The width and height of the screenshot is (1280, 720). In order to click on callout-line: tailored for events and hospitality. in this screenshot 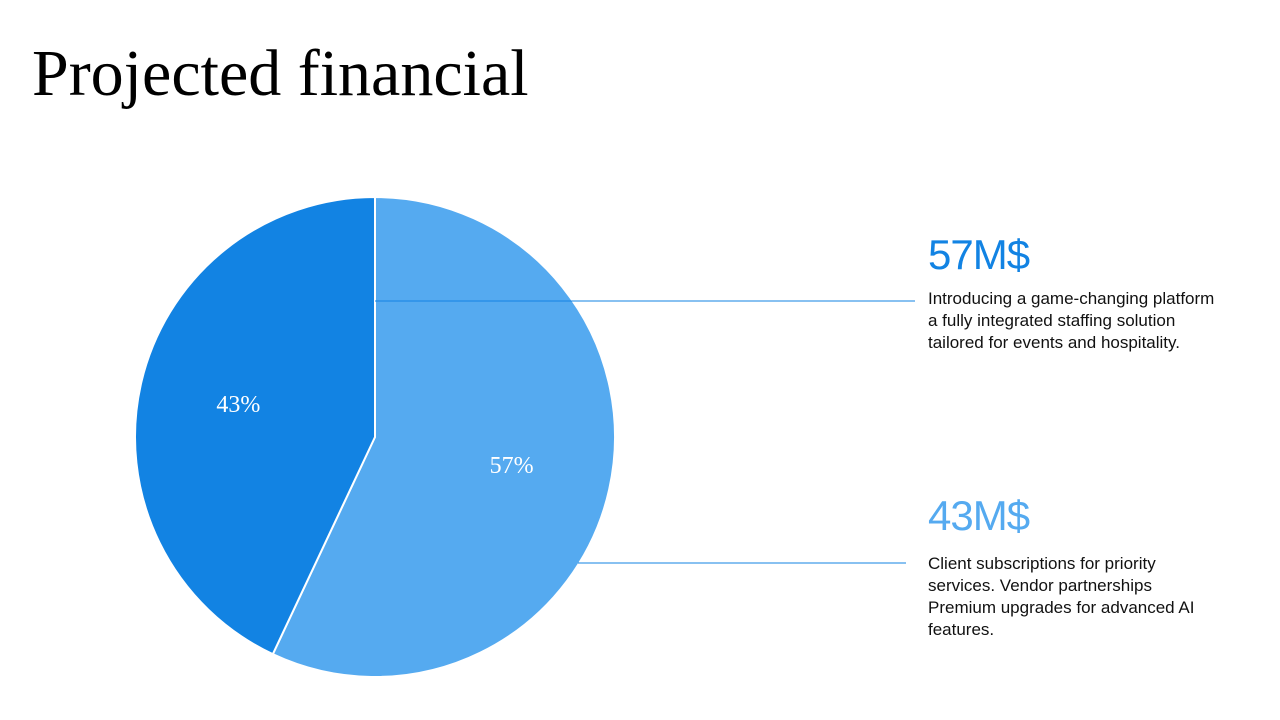, I will do `click(1054, 343)`.